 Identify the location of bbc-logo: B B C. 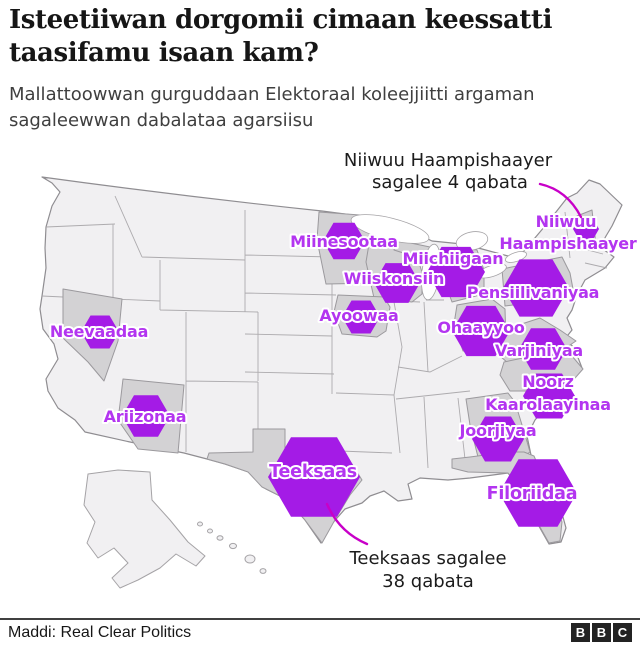
(605, 632).